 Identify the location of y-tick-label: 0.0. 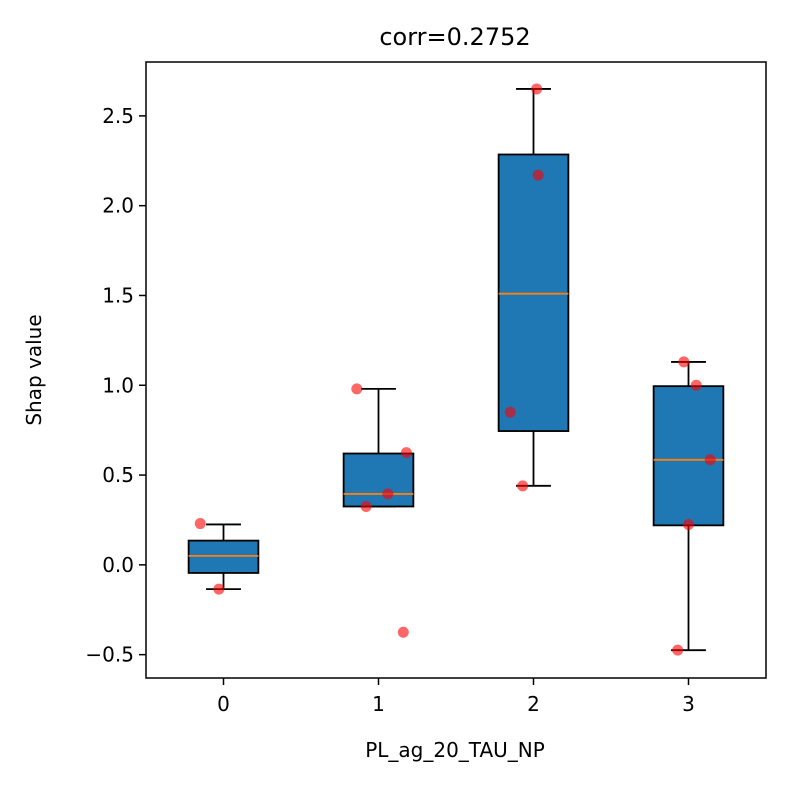
(118, 565).